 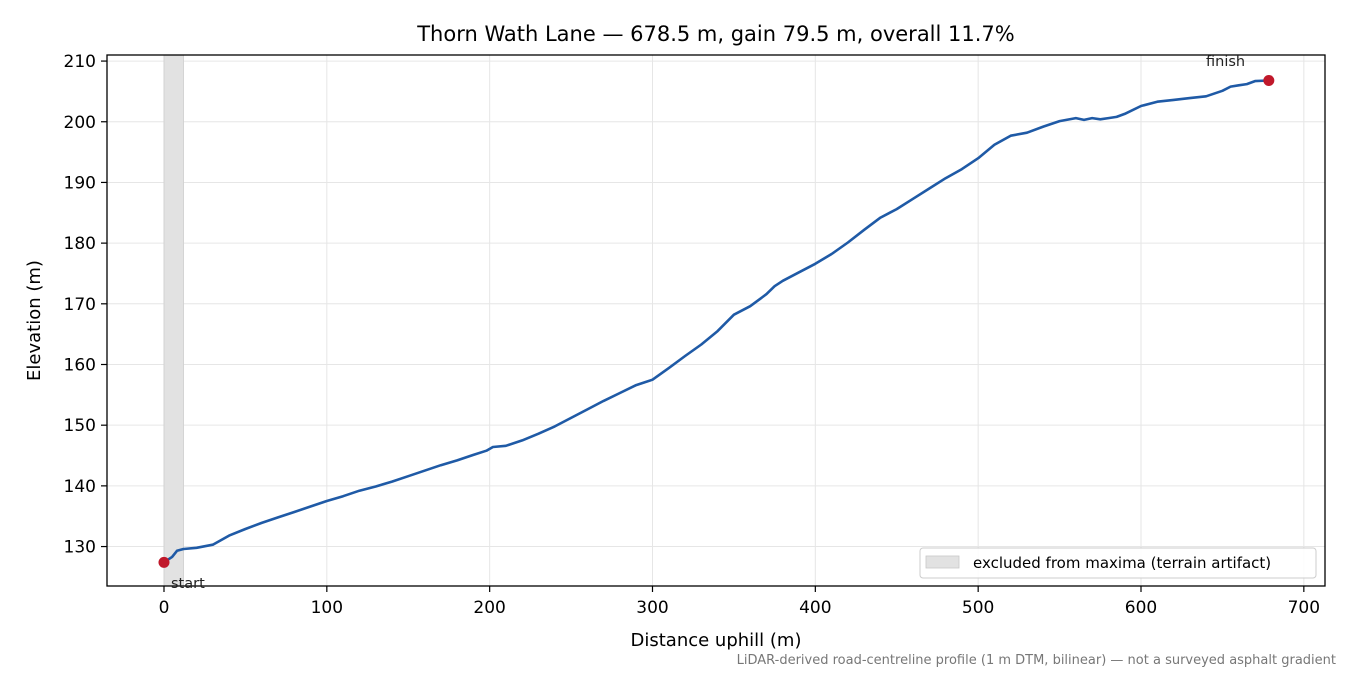 What do you see at coordinates (1269, 80) in the screenshot?
I see `finish-marker` at bounding box center [1269, 80].